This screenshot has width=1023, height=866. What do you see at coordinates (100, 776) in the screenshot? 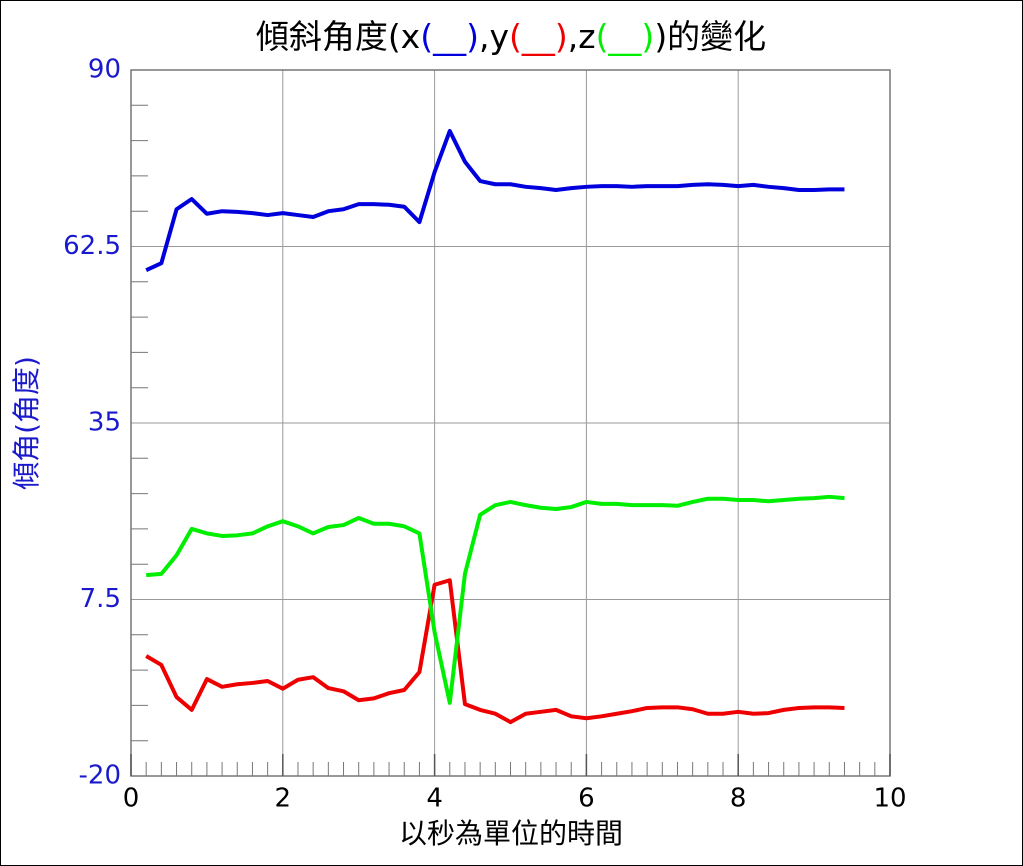
I see `y-tick-label: -20` at bounding box center [100, 776].